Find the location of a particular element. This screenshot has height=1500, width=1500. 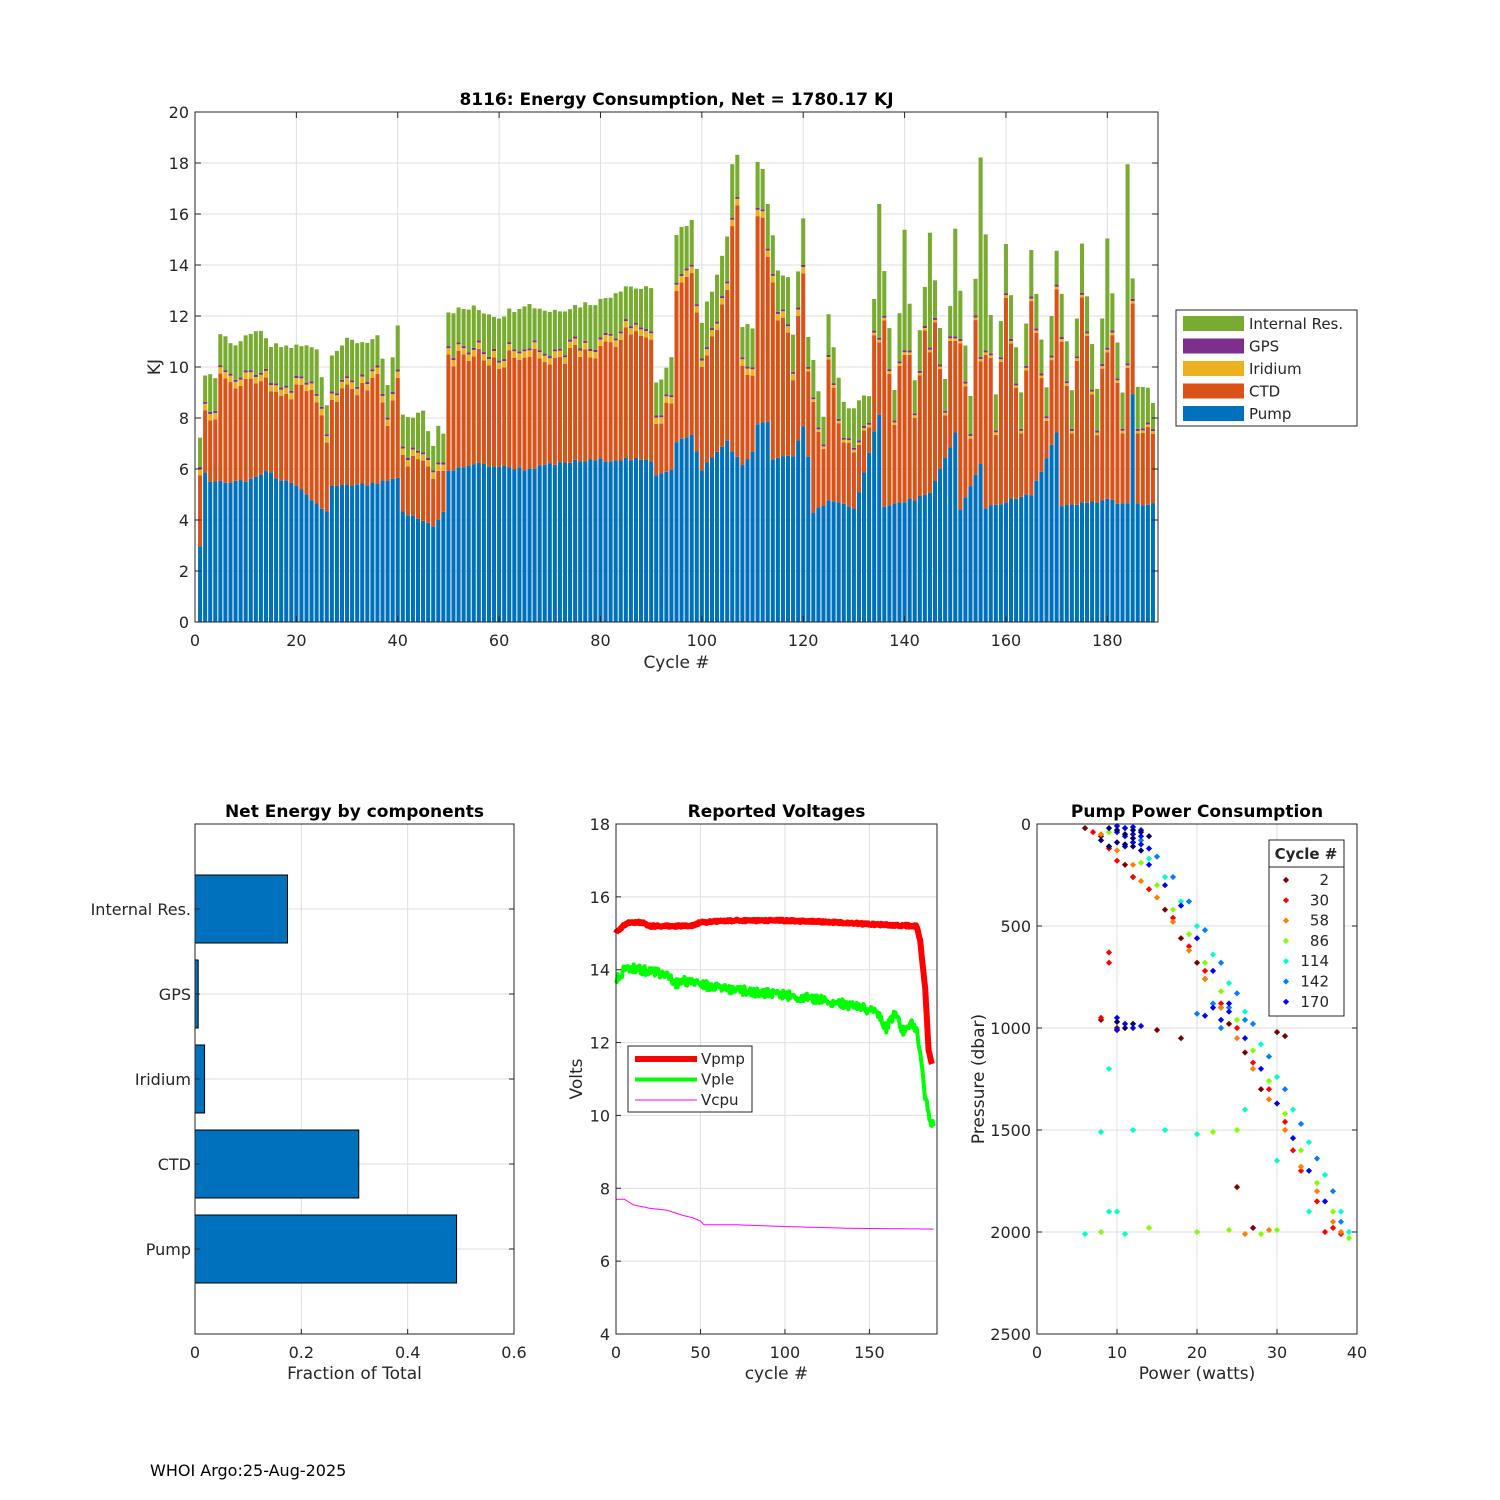

category-label: Internal Res. is located at coordinates (141, 909).